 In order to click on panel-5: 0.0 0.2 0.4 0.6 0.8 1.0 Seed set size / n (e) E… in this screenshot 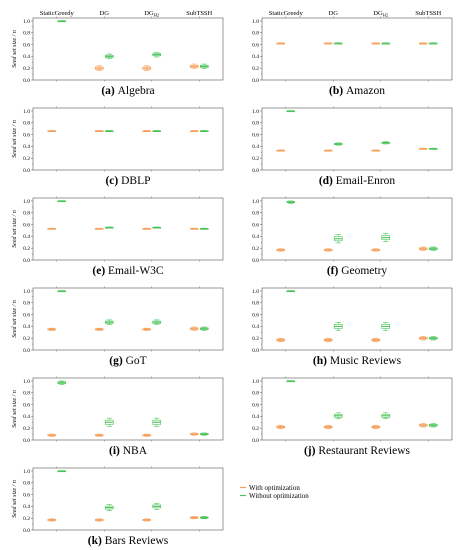, I will do `click(118, 236)`.